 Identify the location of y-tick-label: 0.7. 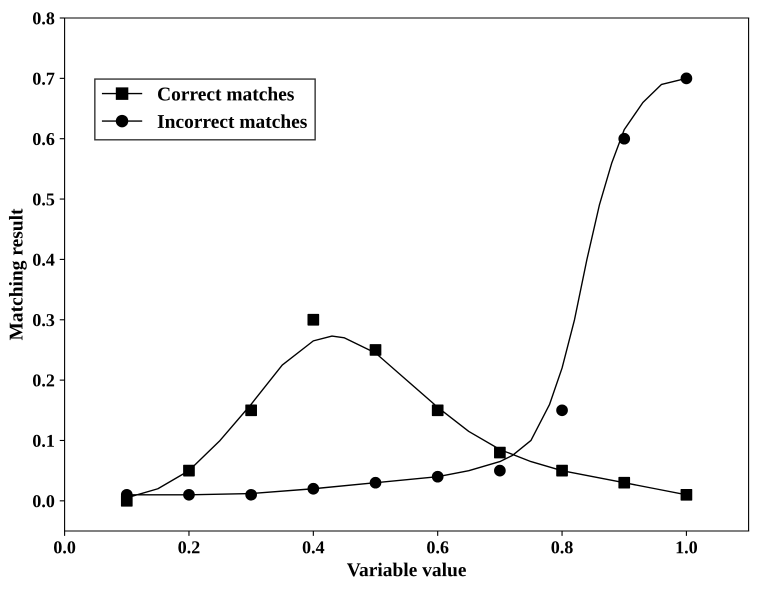
(43, 78).